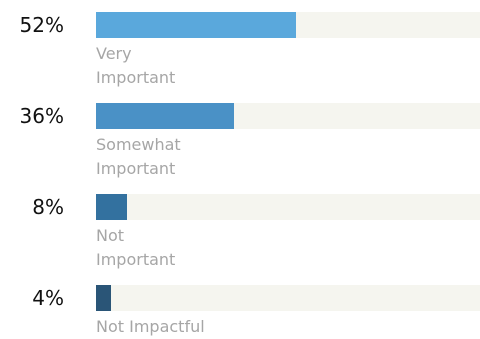 This screenshot has height=339, width=480. I want to click on category-label: Somewhat Important, so click(138, 156).